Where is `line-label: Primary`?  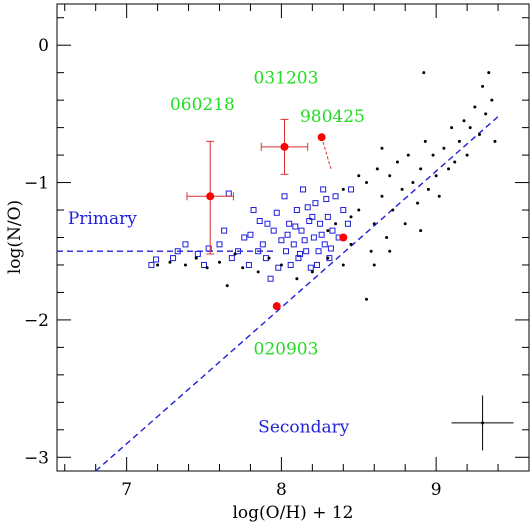 line-label: Primary is located at coordinates (102, 219).